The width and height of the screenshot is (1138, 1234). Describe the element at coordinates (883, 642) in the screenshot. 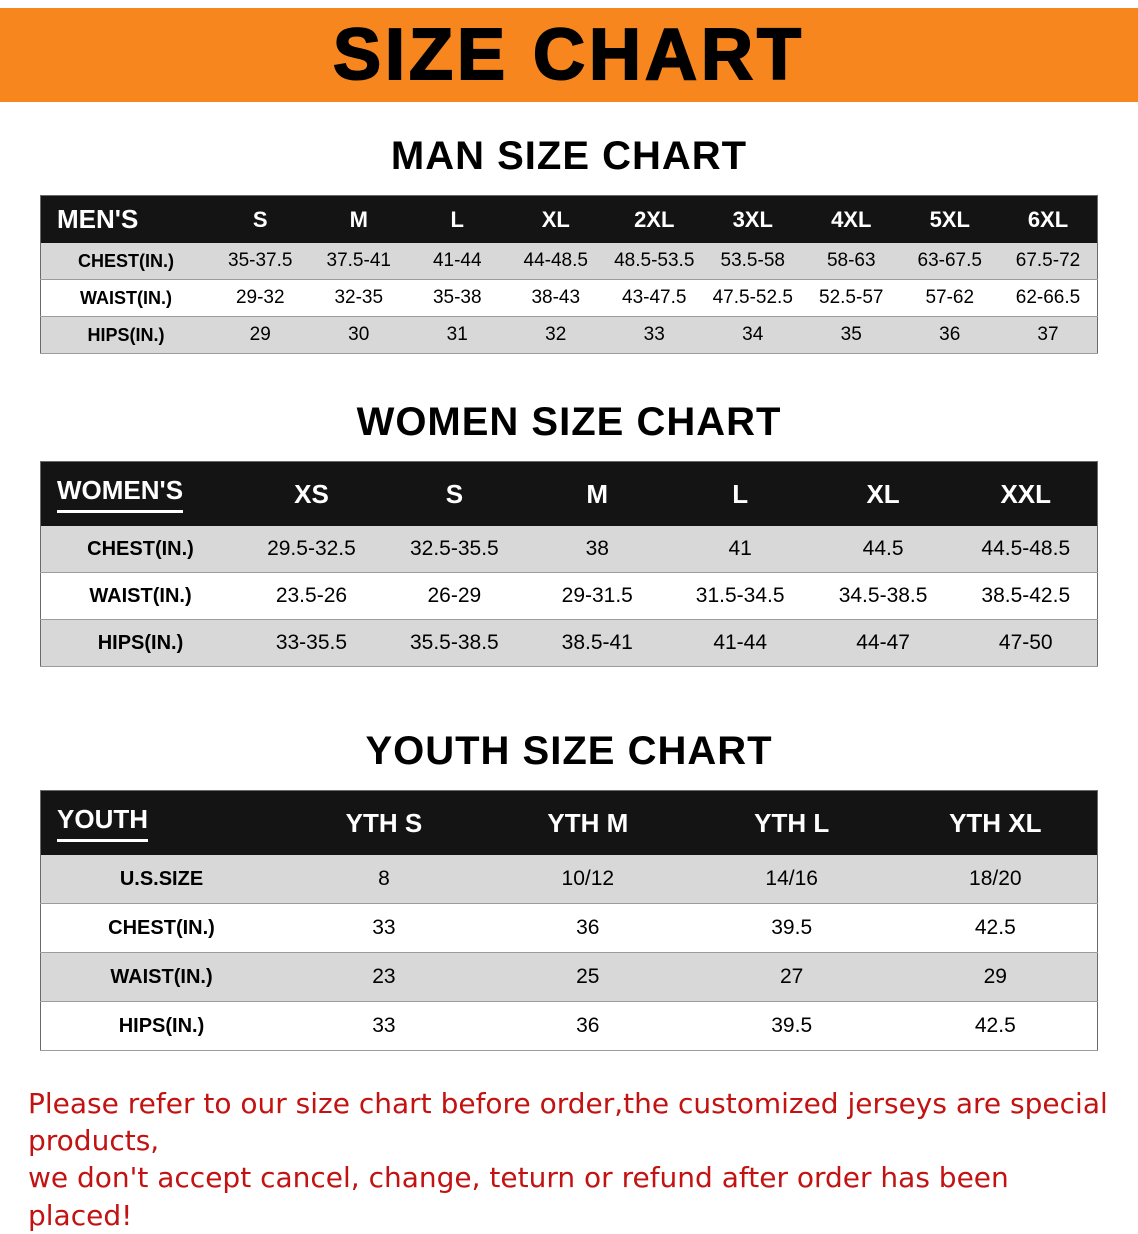

I see `size-value-cell: 44-47` at that location.